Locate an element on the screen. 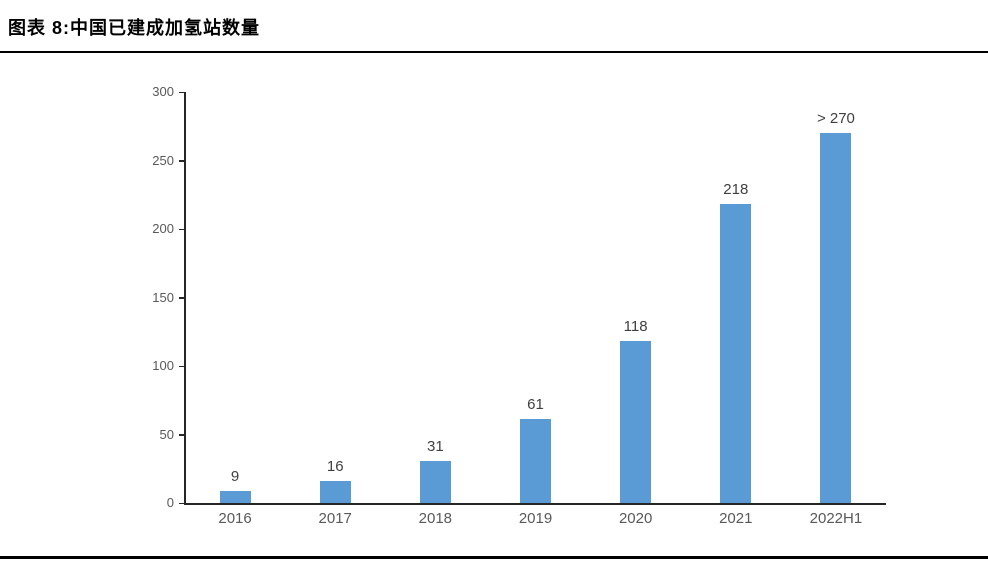 This screenshot has height=565, width=988. y-axis-tick-label: 50 is located at coordinates (166, 434).